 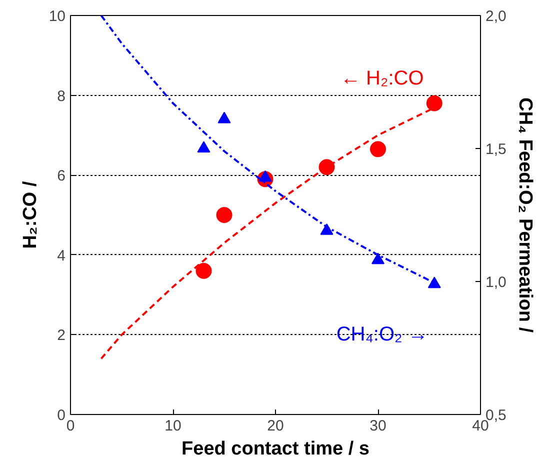 What do you see at coordinates (496, 16) in the screenshot?
I see `y2-tick-label: 2,0` at bounding box center [496, 16].